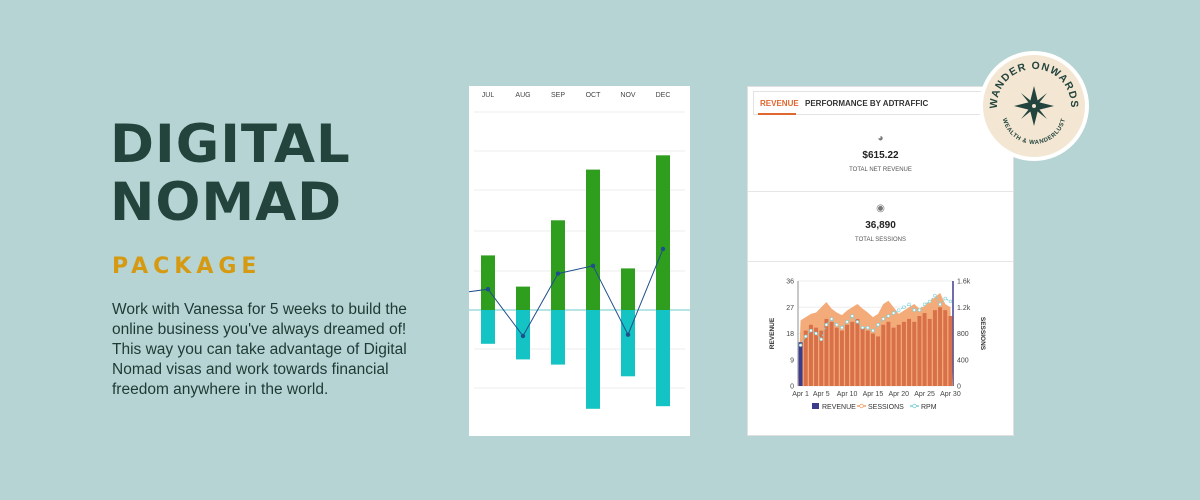 Image resolution: width=1200 pixels, height=500 pixels. What do you see at coordinates (790, 282) in the screenshot?
I see `y-tick-left: 36` at bounding box center [790, 282].